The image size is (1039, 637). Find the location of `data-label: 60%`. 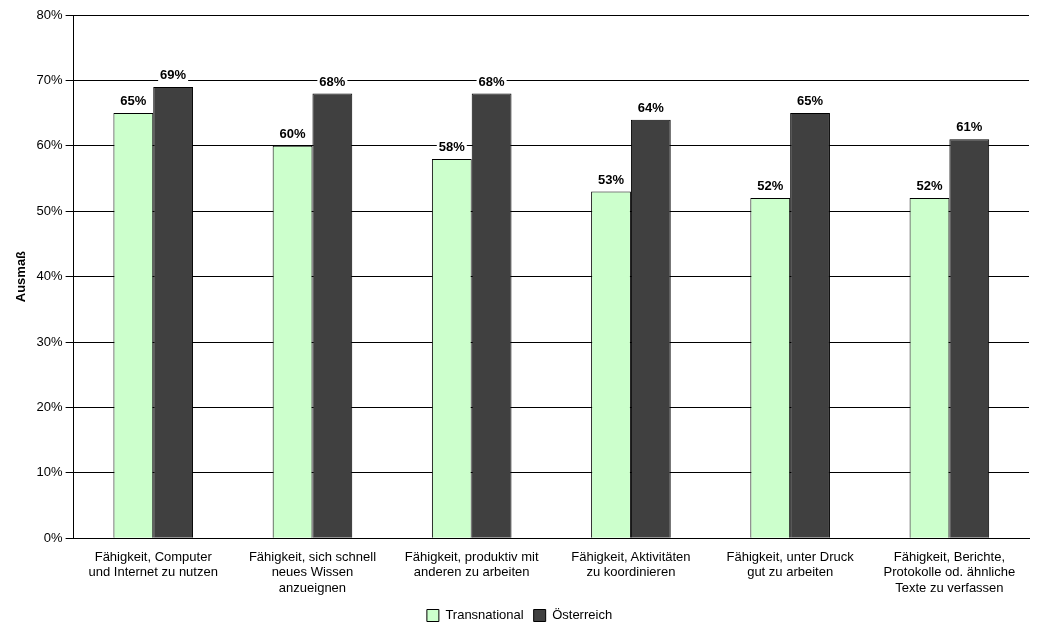

data-label: 60% is located at coordinates (292, 133).